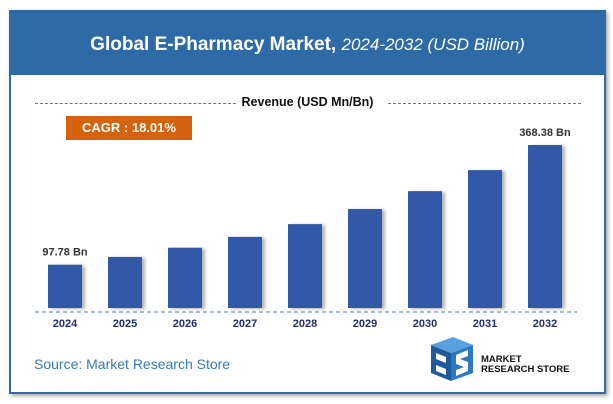  What do you see at coordinates (305, 324) in the screenshot?
I see `x-tick-label-2028: 2028` at bounding box center [305, 324].